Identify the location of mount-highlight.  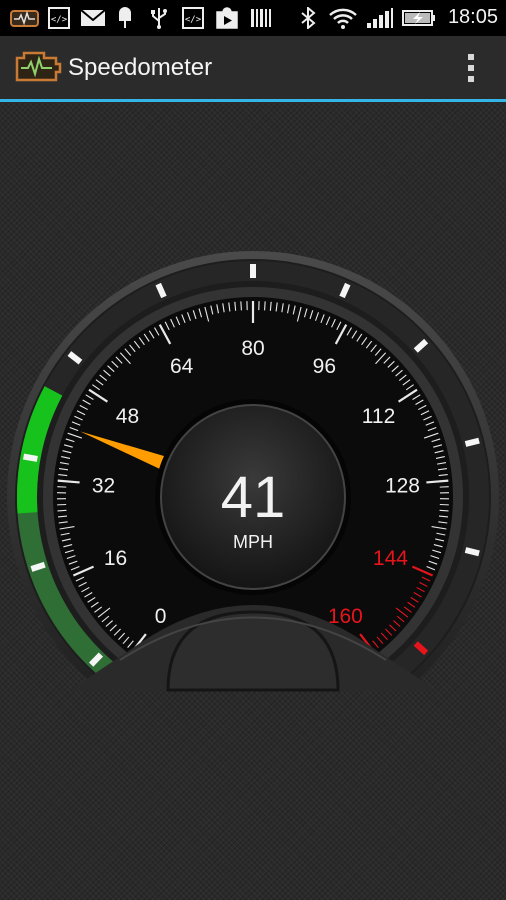
(253, 638).